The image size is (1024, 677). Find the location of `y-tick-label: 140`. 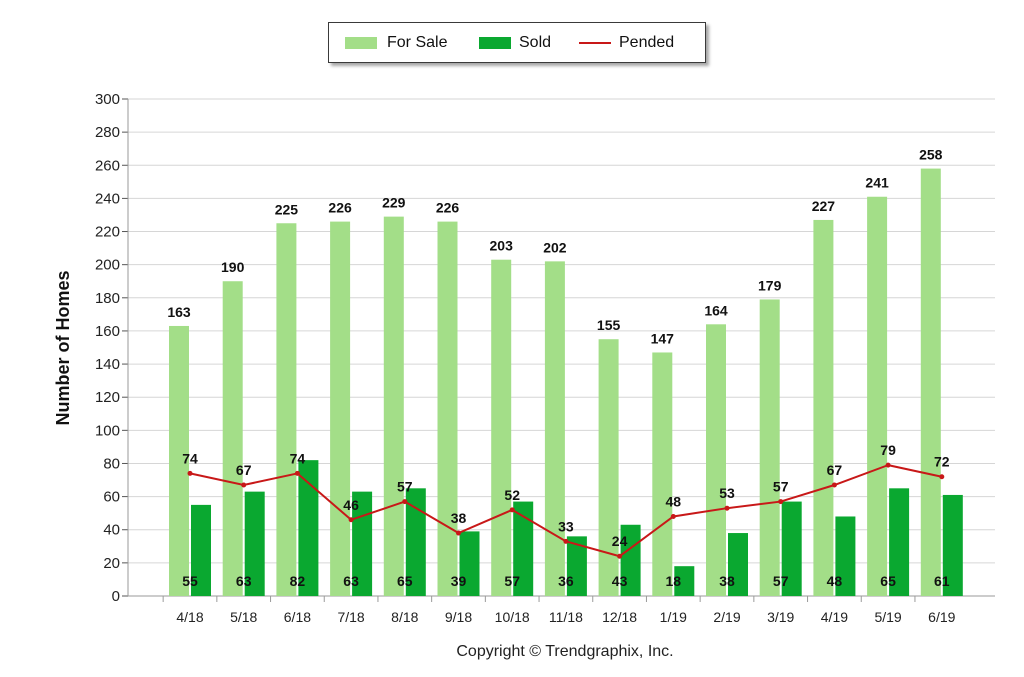

y-tick-label: 140 is located at coordinates (107, 364).